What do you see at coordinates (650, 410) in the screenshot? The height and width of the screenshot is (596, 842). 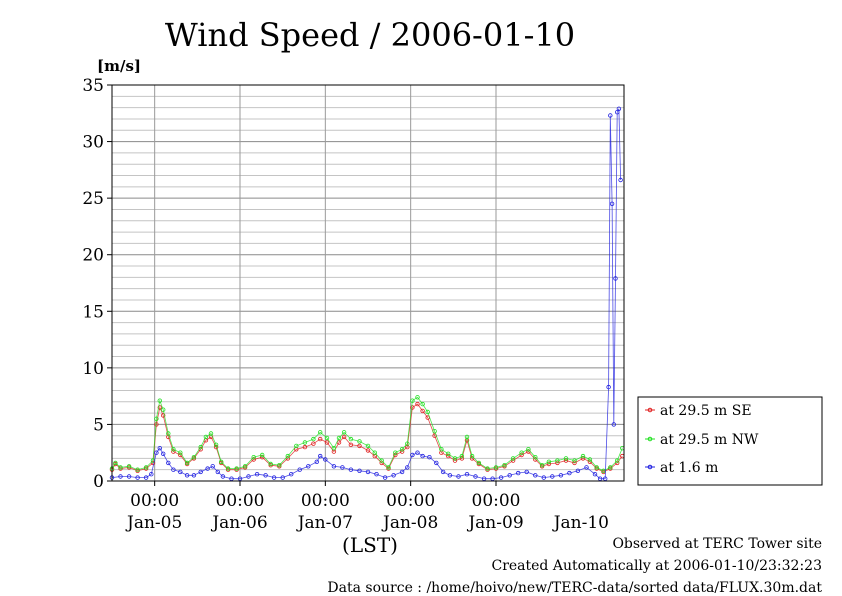 I see `legend-marker-se` at bounding box center [650, 410].